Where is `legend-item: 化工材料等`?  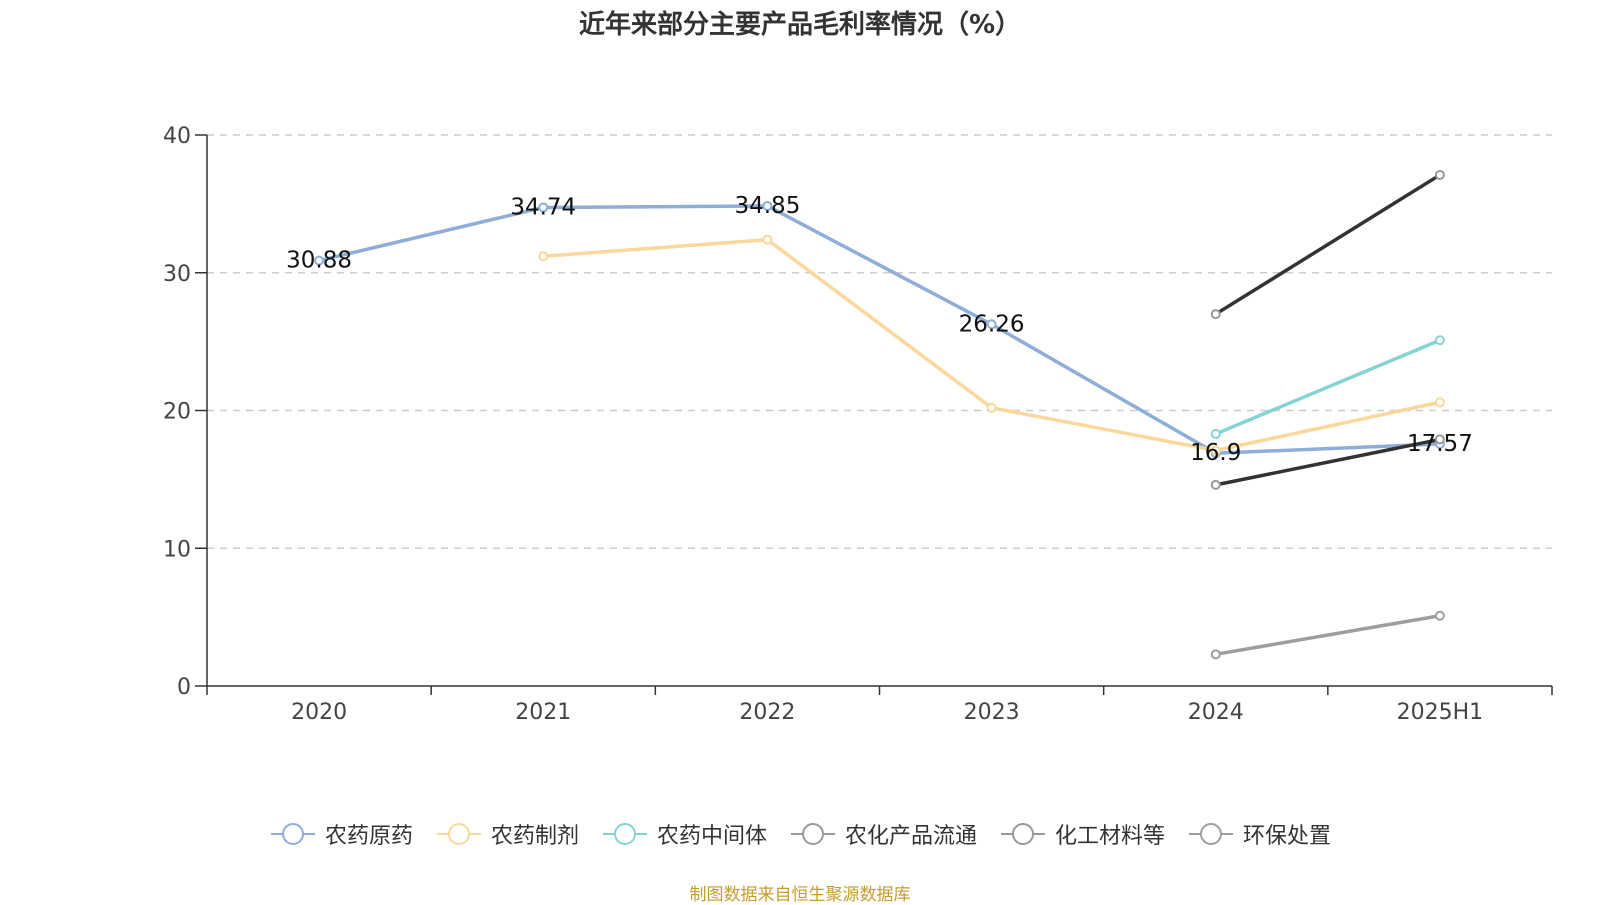 legend-item: 化工材料等 is located at coordinates (1082, 834).